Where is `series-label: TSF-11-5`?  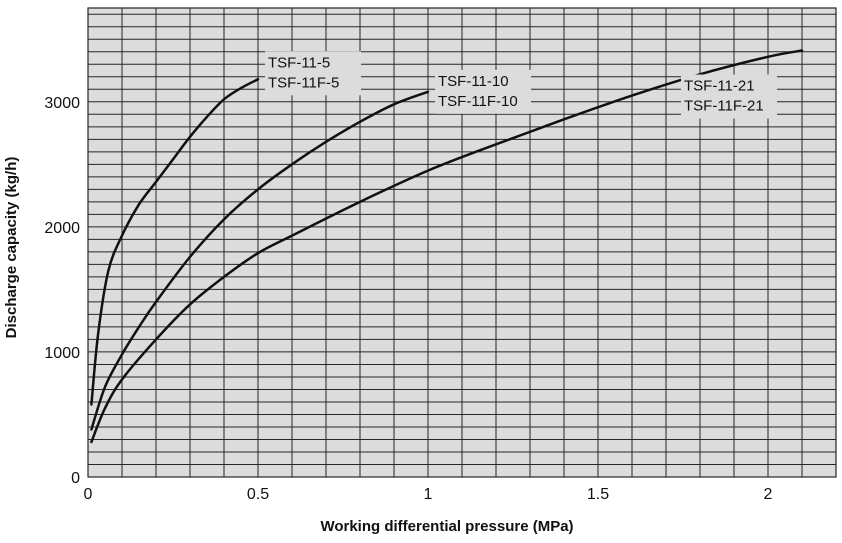
series-label: TSF-11-5 is located at coordinates (299, 62).